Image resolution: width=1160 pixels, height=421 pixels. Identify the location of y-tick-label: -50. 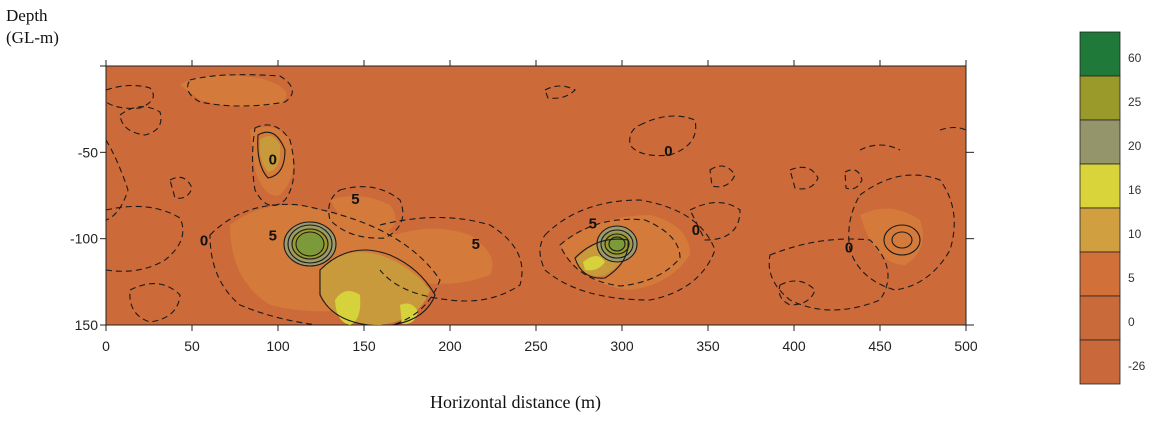
(88, 152).